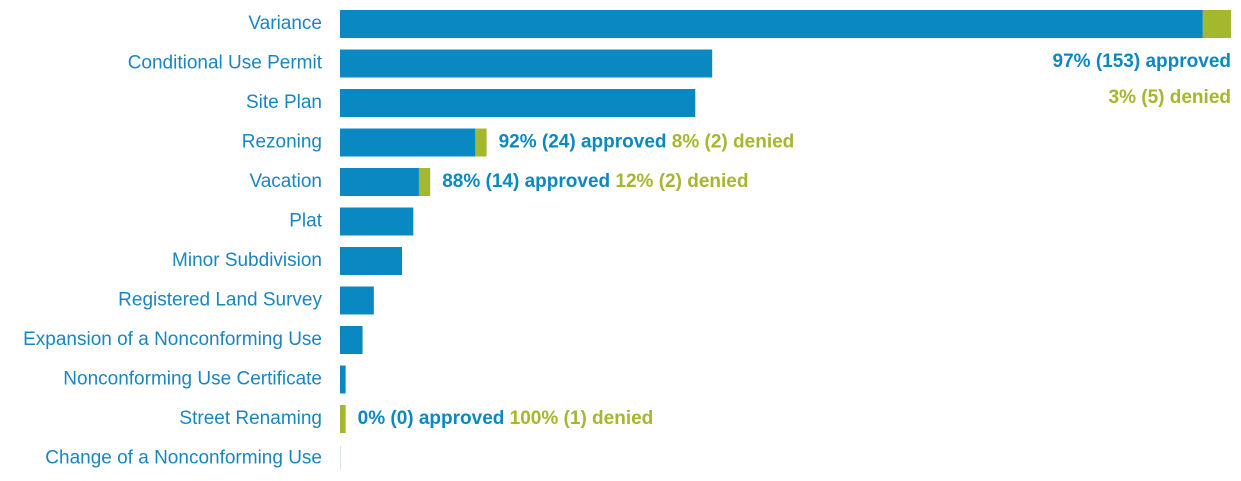 The image size is (1241, 481). What do you see at coordinates (172, 339) in the screenshot?
I see `category-label: Expansion of a Nonconforming Use` at bounding box center [172, 339].